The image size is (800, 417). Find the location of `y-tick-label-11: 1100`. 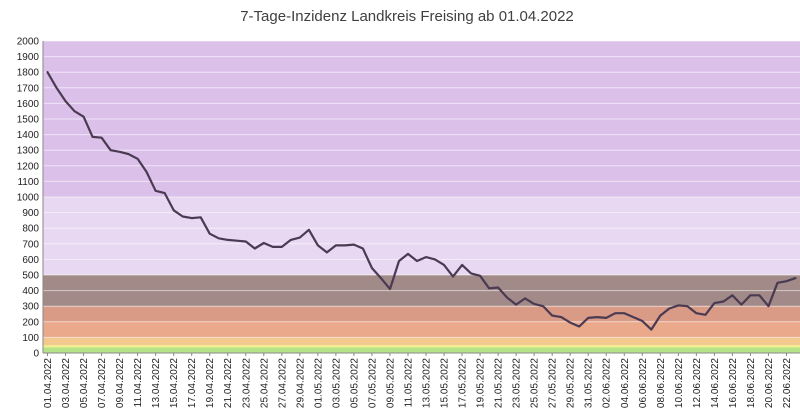

y-tick-label-11: 1100 is located at coordinates (28, 182).